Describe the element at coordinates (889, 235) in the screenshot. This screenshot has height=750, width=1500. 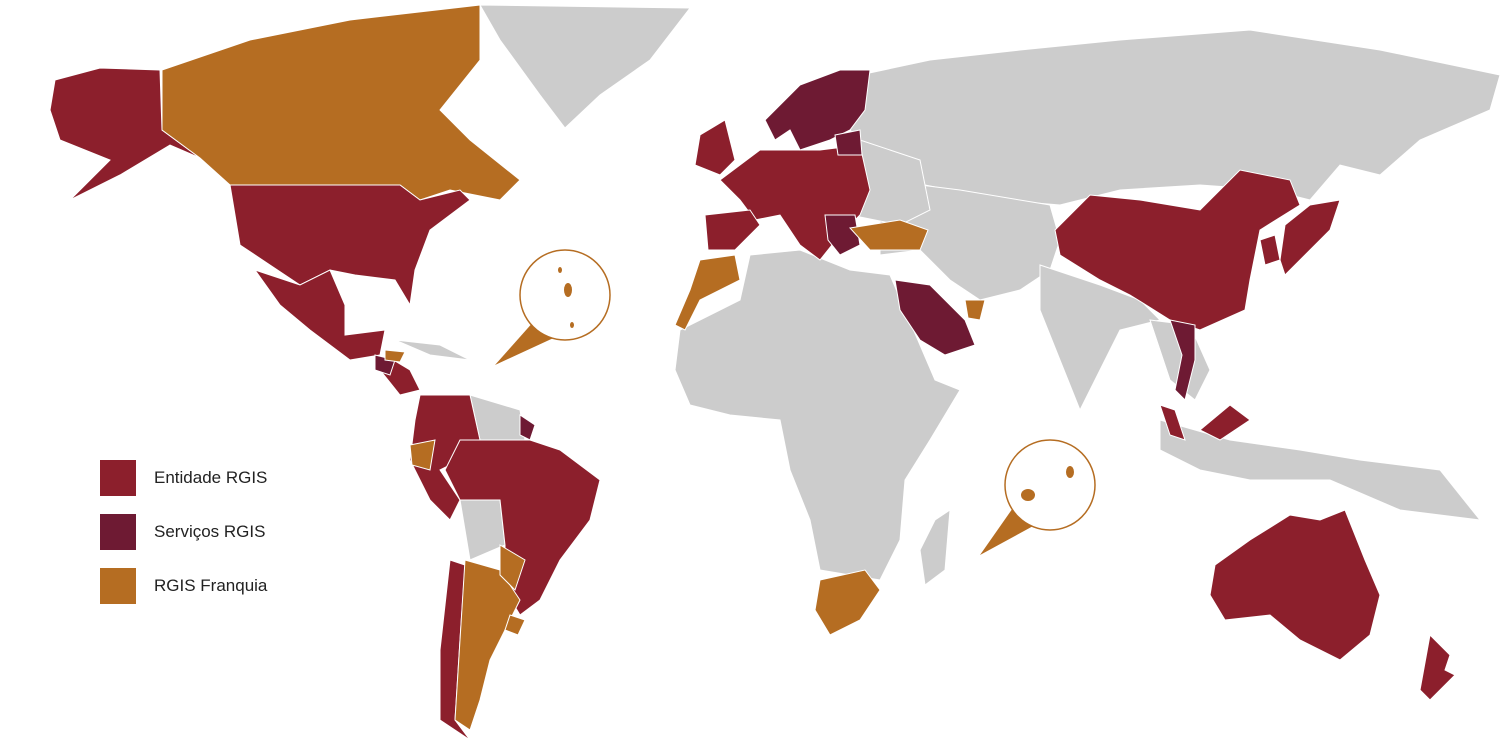
I see `region-turkey` at that location.